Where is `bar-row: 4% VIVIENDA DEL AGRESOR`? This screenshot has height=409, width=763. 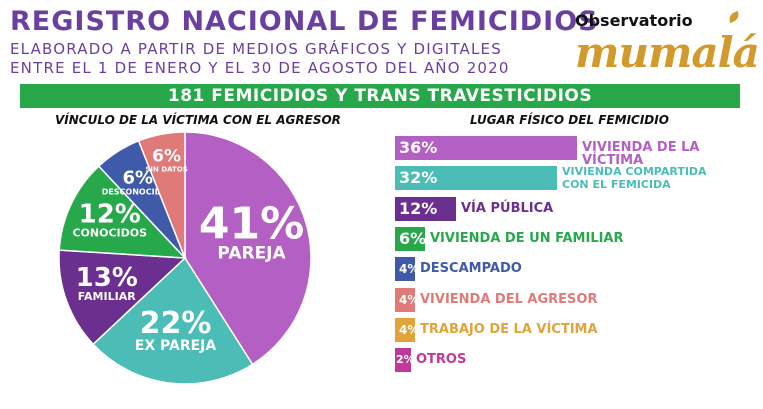 bar-row: 4% VIVIENDA DEL AGRESOR is located at coordinates (575, 299).